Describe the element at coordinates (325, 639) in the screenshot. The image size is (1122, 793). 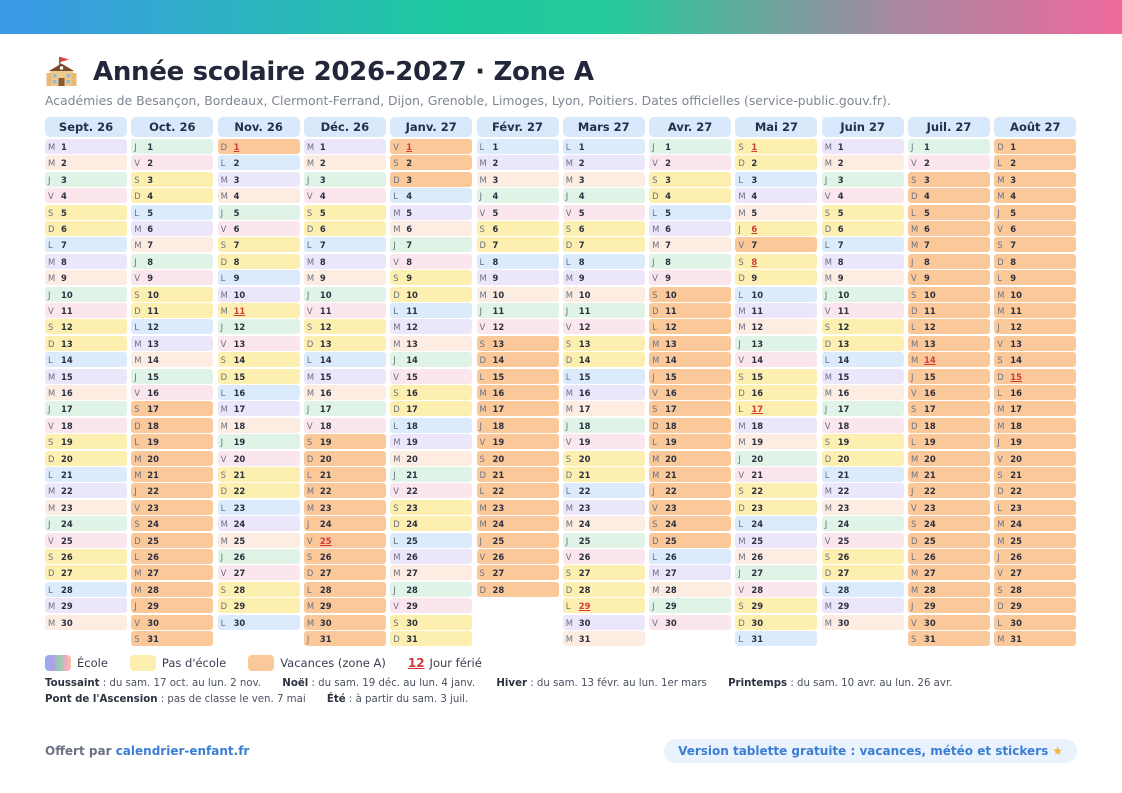
I see `day-number: 31` at that location.